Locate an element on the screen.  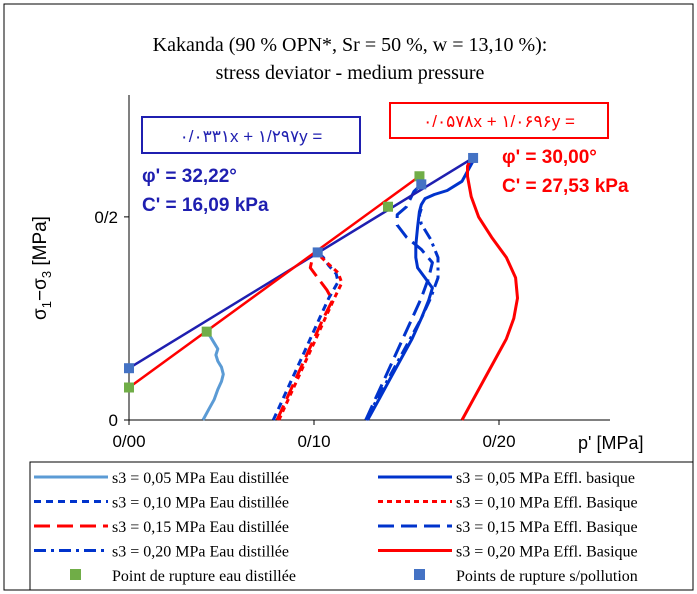
cohesion-blue: C' = 16,09 kPa is located at coordinates (205, 205).